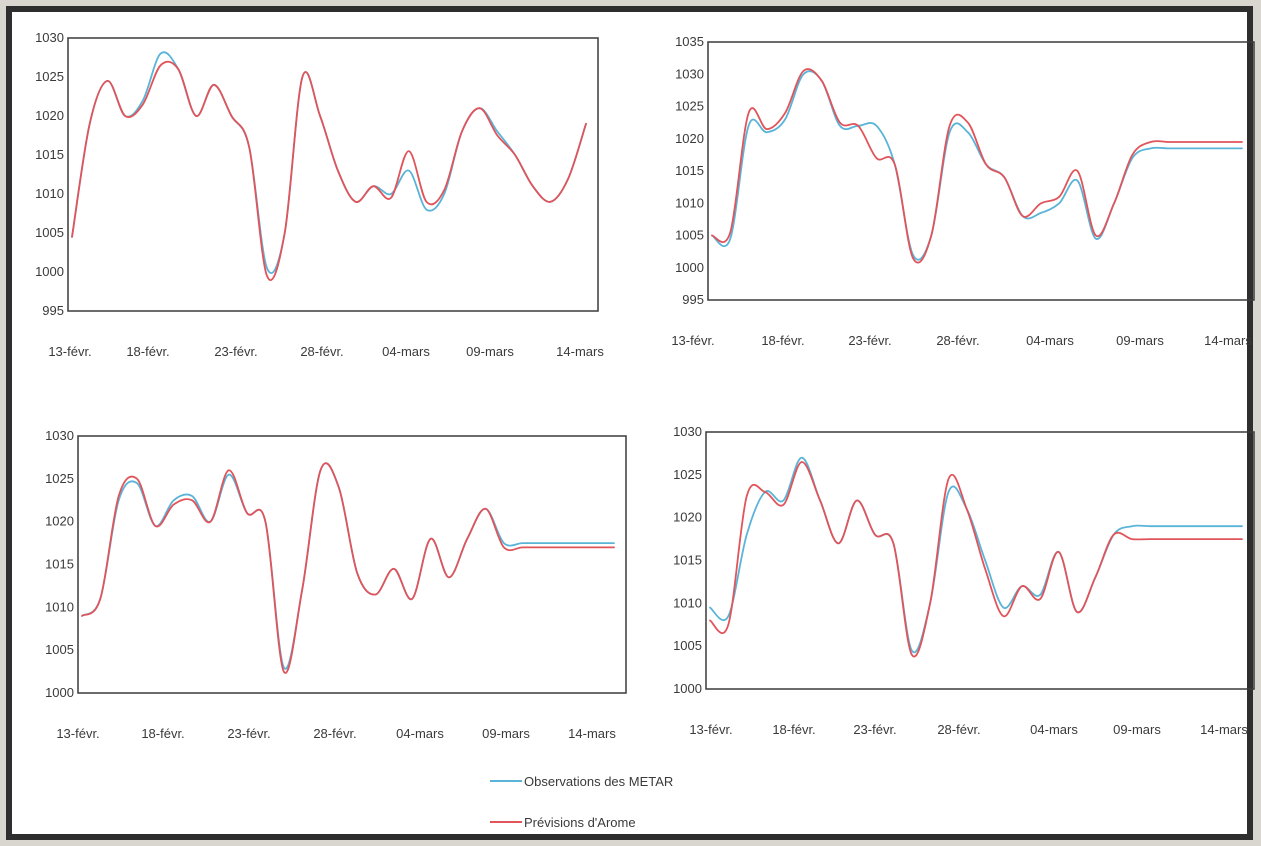  I want to click on legend-label-previsions: Prévisions d'Arome, so click(580, 822).